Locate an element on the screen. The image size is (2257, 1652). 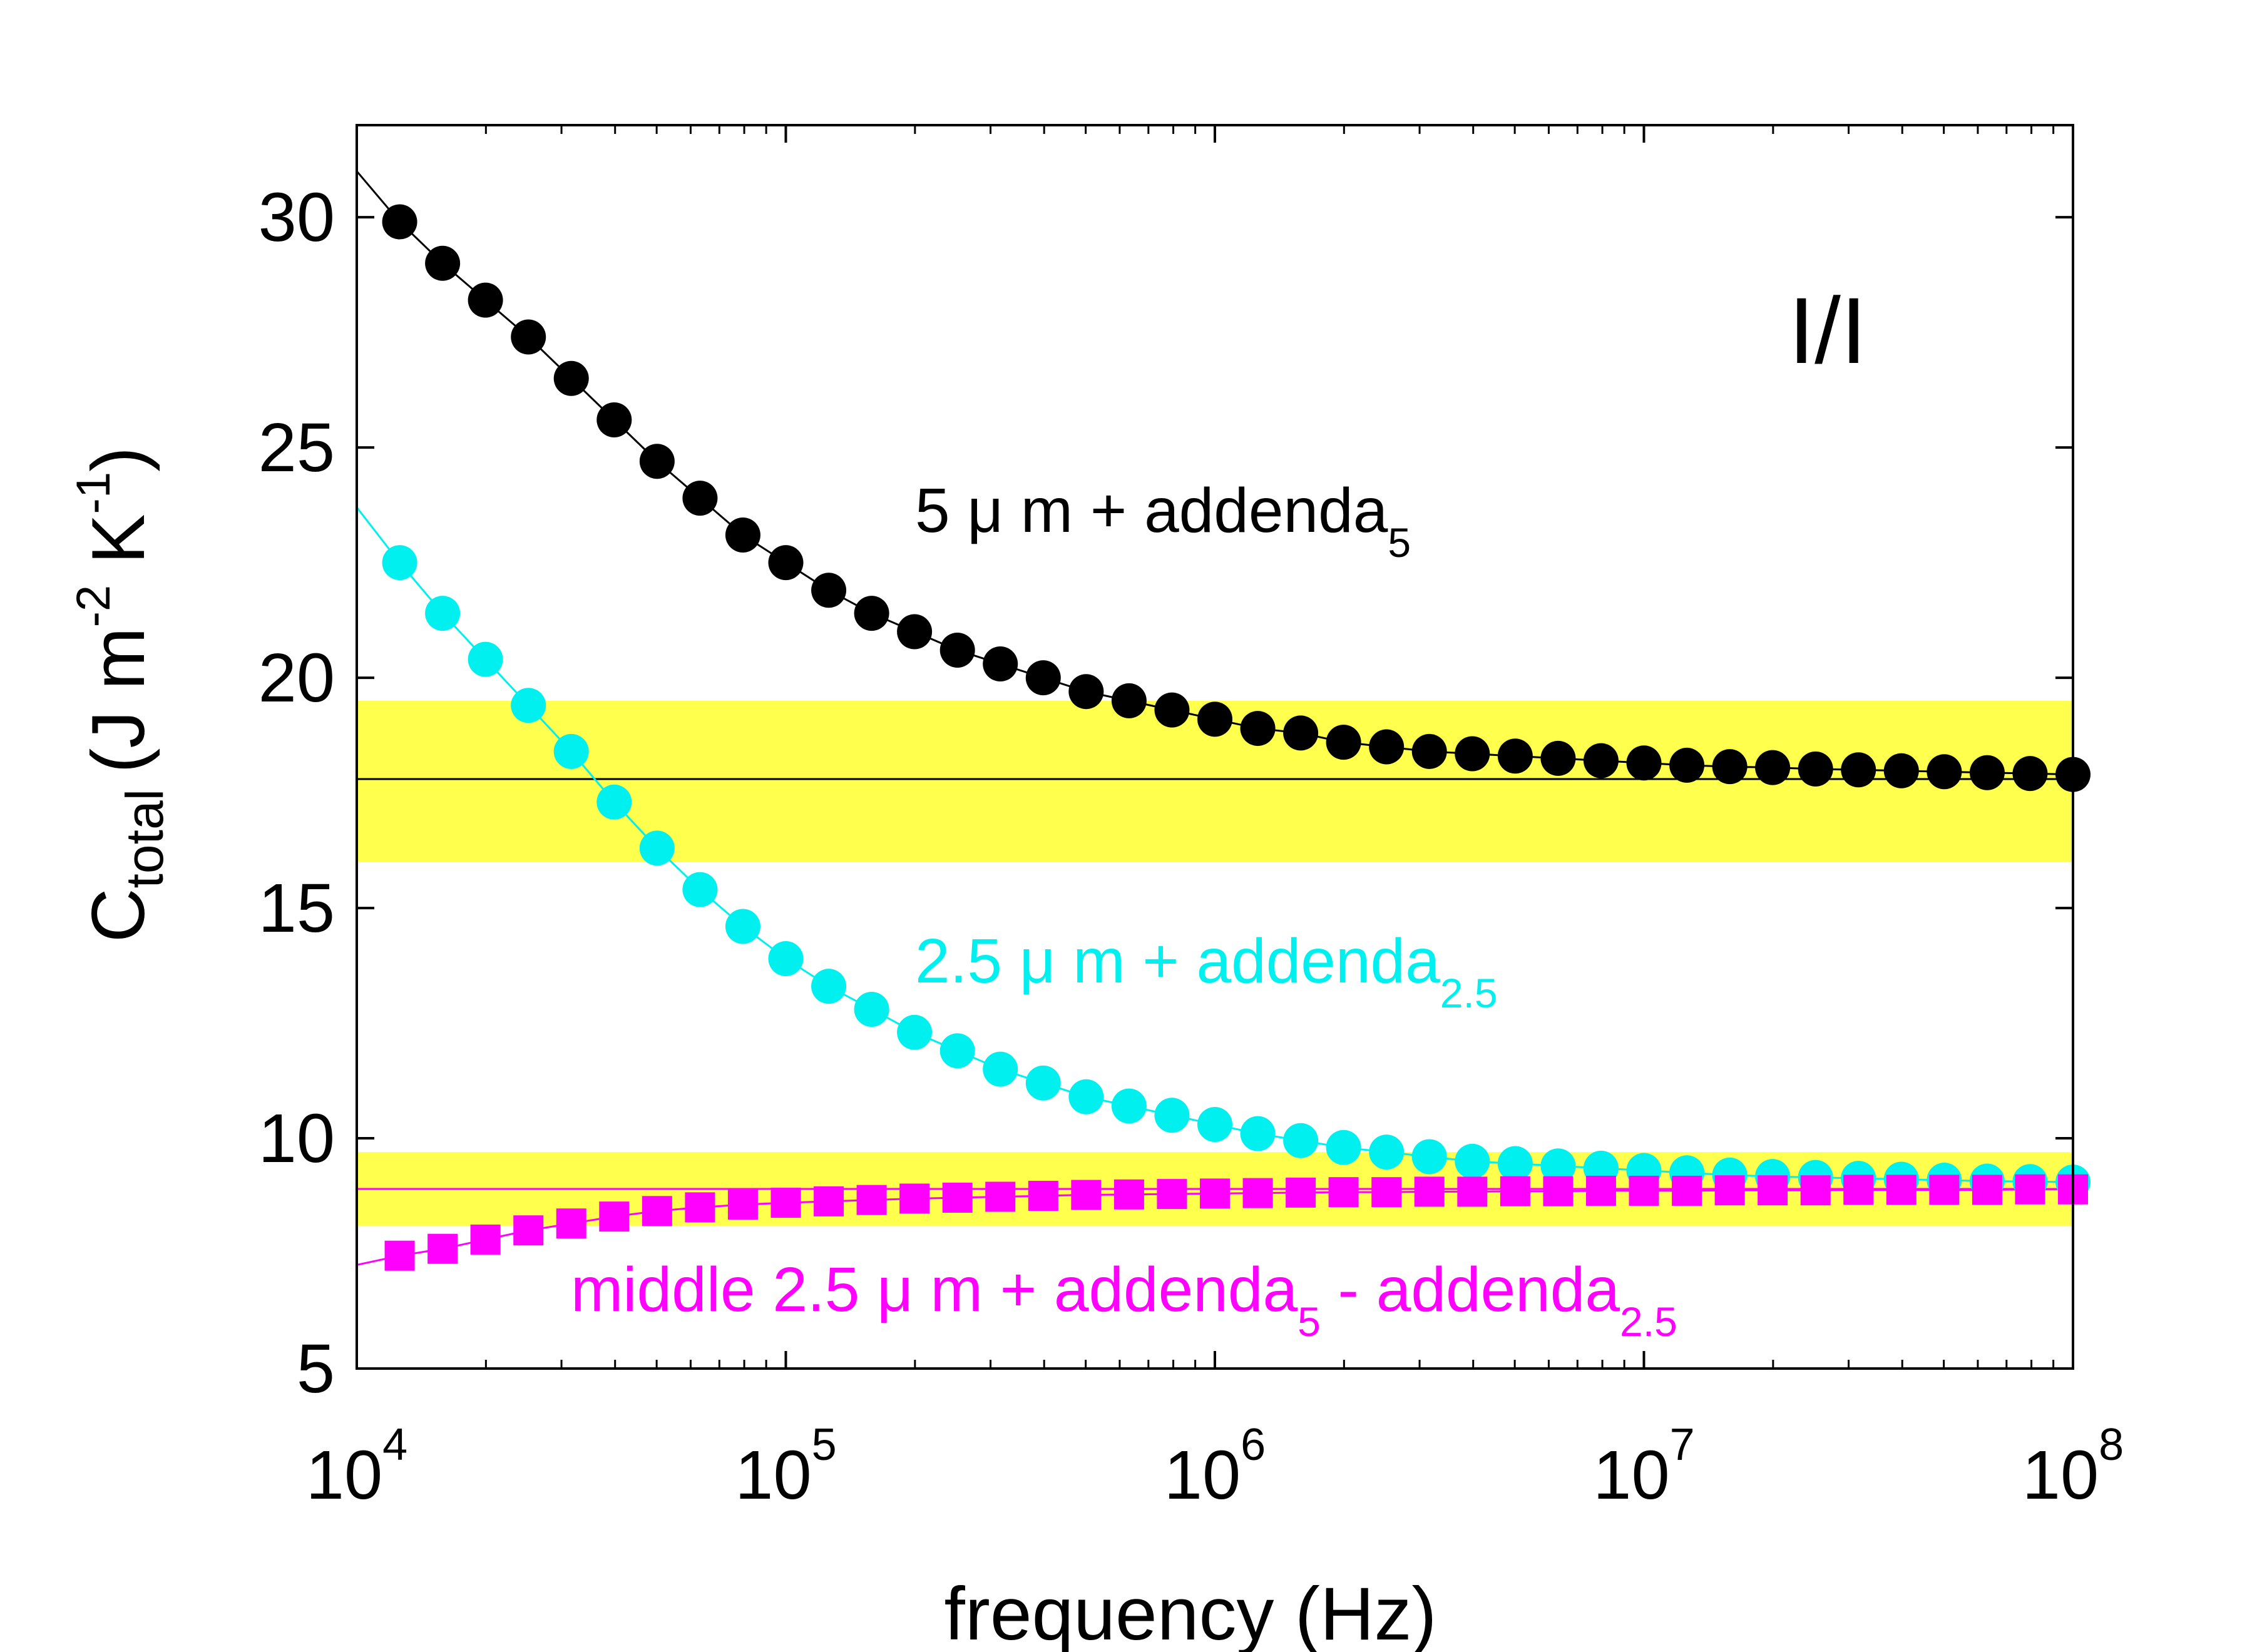
y-tick-label-5: 5 is located at coordinates (316, 1368).